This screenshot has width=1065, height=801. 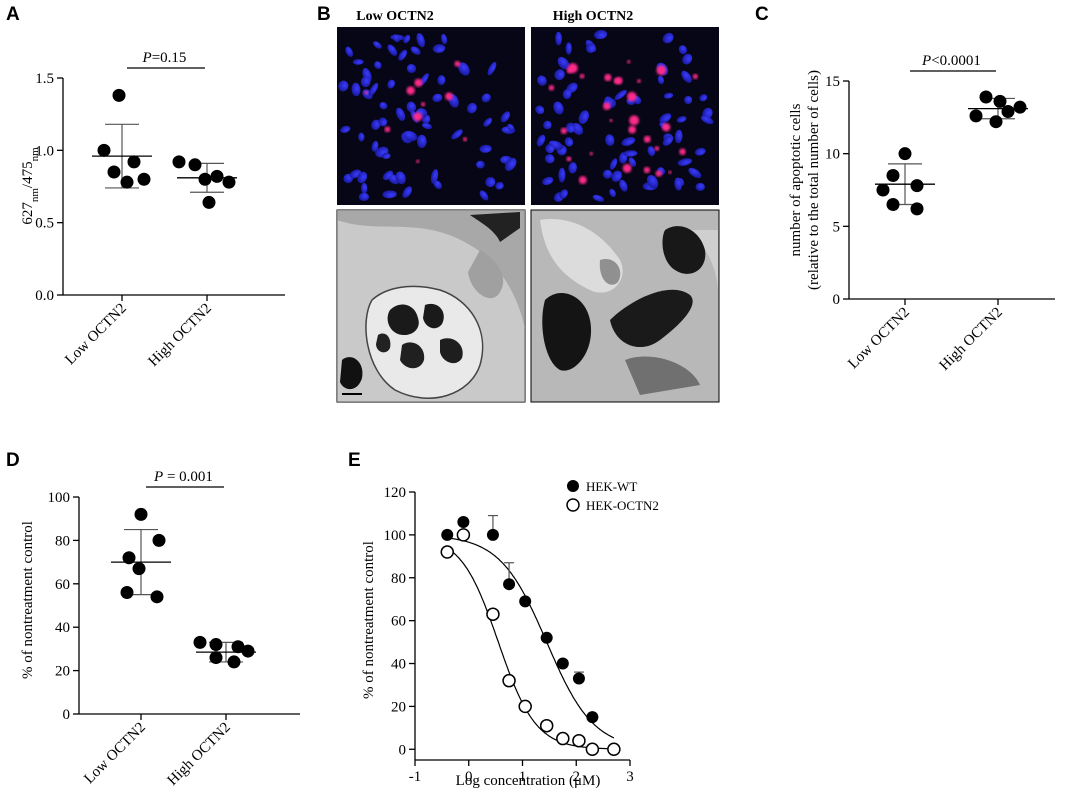 I want to click on em-image-high, so click(x=625, y=306).